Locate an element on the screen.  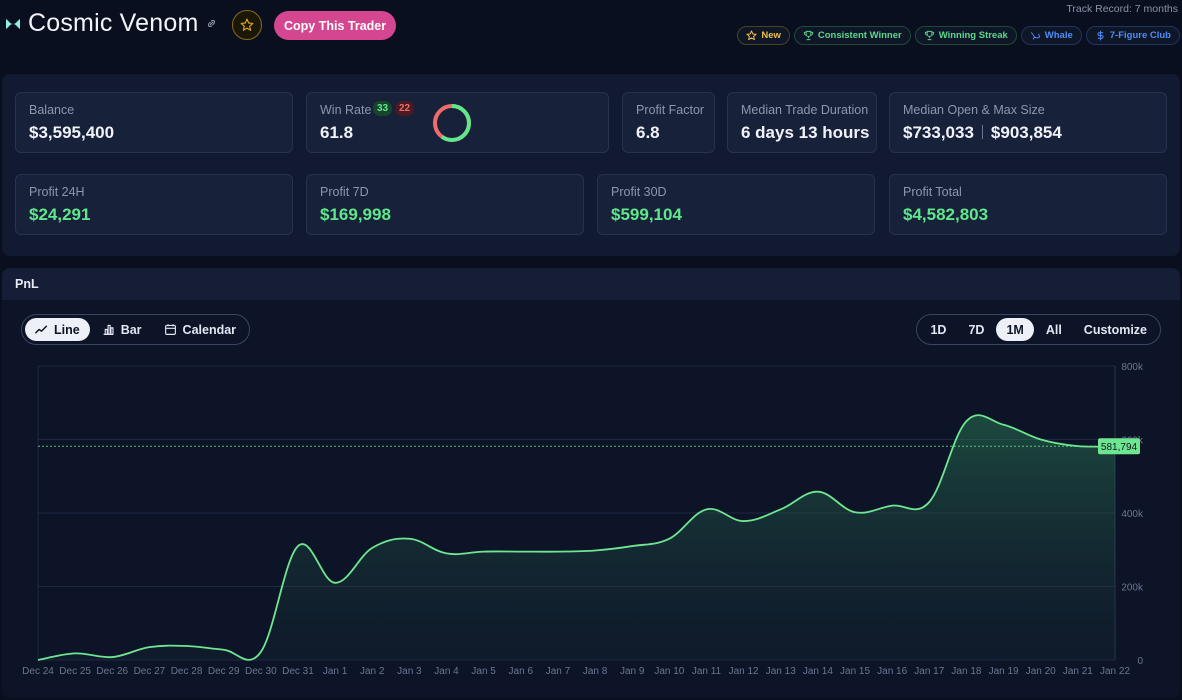
stat-label: Win Rate is located at coordinates (346, 110).